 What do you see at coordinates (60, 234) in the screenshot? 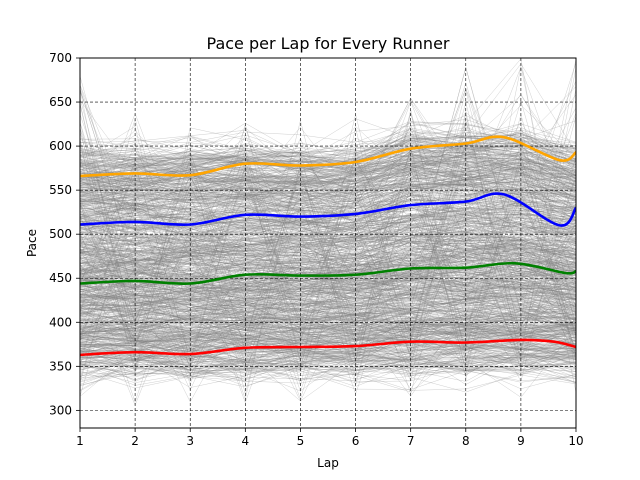
I see `y-tick-label: 500` at bounding box center [60, 234].